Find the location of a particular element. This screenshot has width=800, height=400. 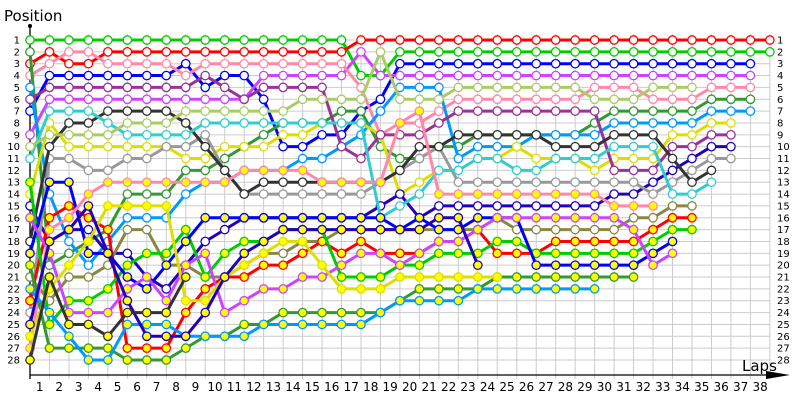

y-tick-label-right: 22 is located at coordinates (783, 289).